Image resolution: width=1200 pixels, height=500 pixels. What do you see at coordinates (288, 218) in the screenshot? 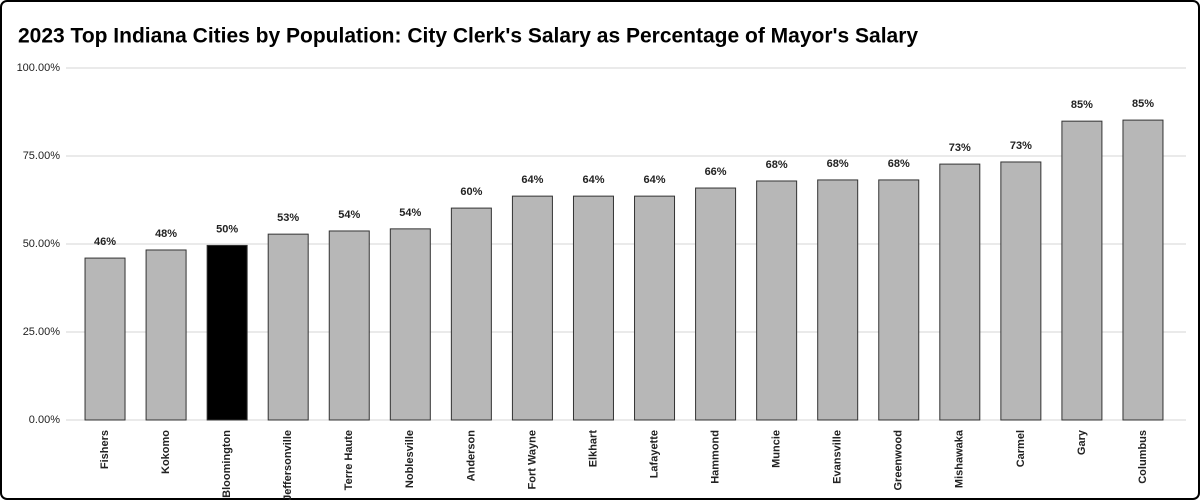
I see `value-label: 53%` at bounding box center [288, 218].